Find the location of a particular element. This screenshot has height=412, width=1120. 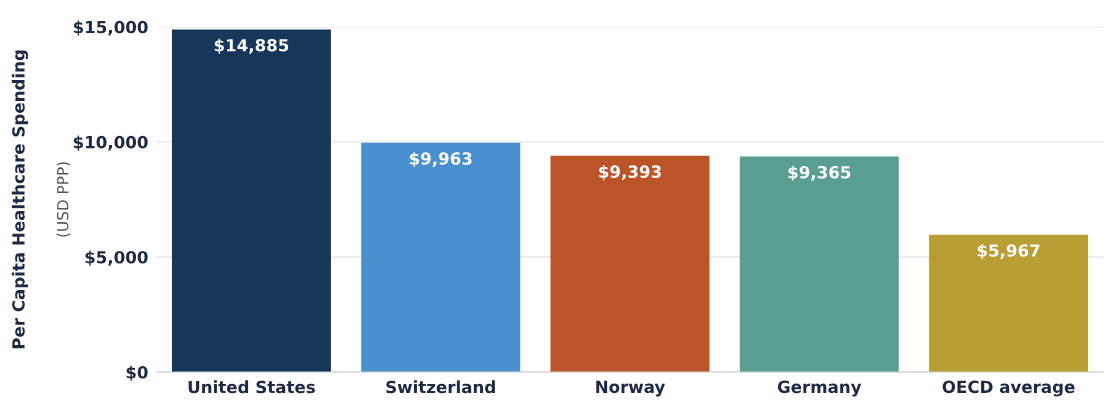

y-tick-label: $10,000 is located at coordinates (110, 143).